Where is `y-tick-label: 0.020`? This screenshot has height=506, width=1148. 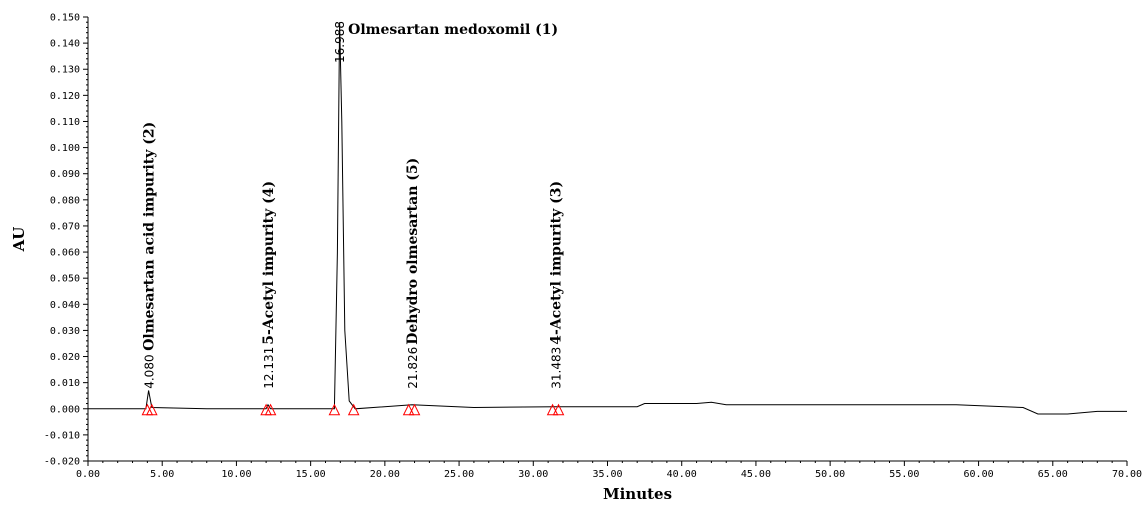 y-tick-label: 0.020 is located at coordinates (65, 357).